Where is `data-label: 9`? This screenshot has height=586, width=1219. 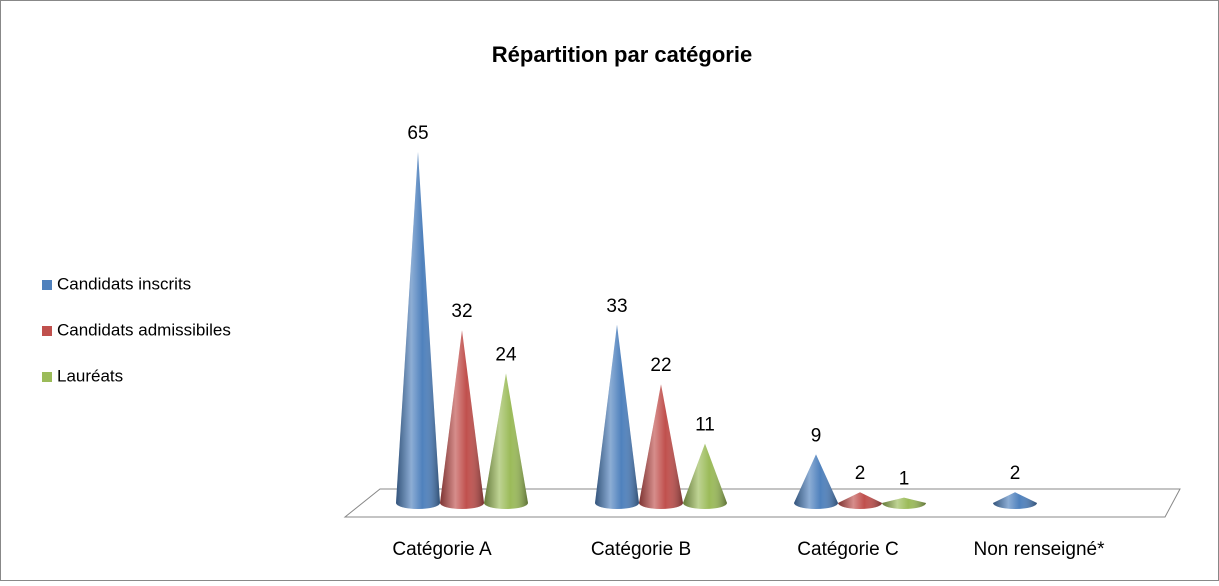 data-label: 9 is located at coordinates (816, 435).